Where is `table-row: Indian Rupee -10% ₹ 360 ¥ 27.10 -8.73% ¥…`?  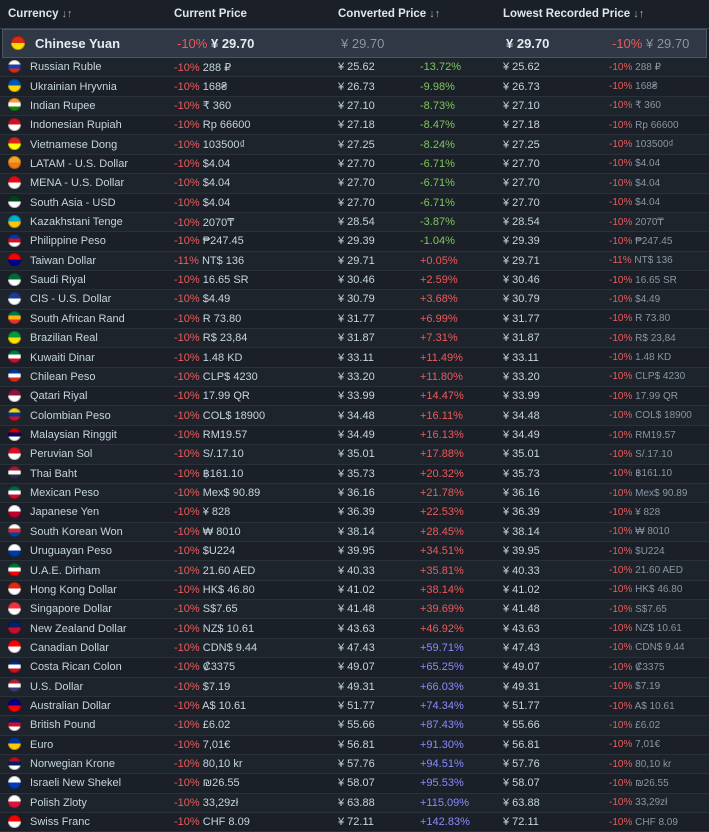
table-row: Indian Rupee -10% ₹ 360 ¥ 27.10 -8.73% ¥… is located at coordinates (354, 106).